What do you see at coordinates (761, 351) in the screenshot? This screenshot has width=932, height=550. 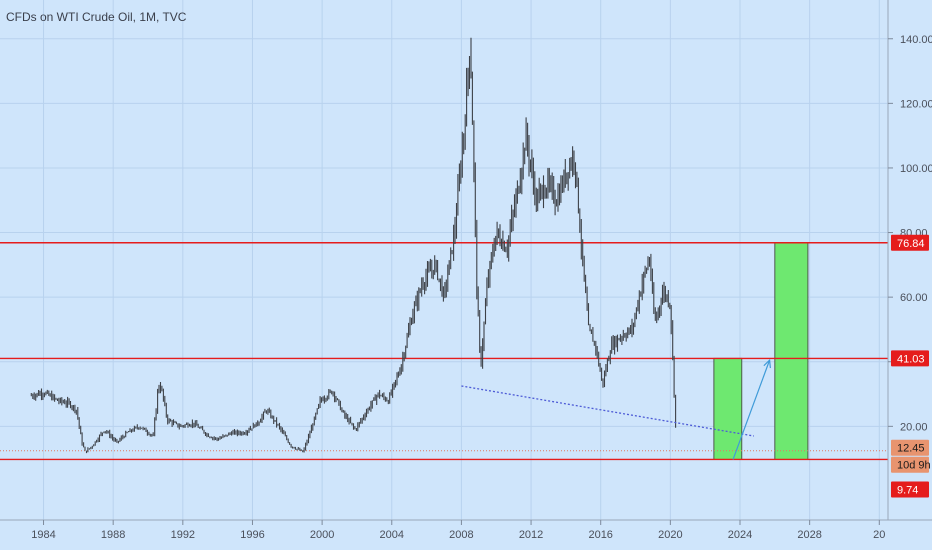 I see `projection-boxes` at bounding box center [761, 351].